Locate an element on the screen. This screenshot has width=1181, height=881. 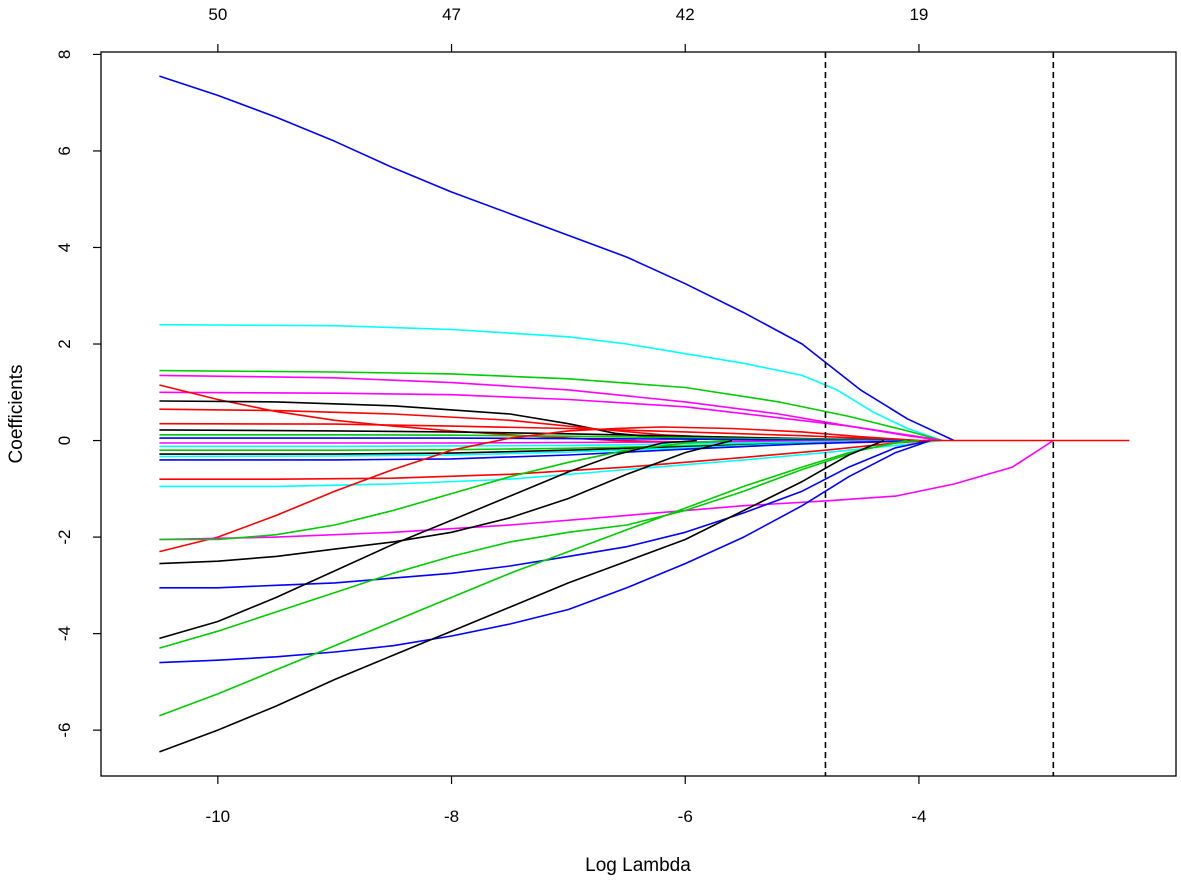
top-tick-label: 50 is located at coordinates (217, 14).